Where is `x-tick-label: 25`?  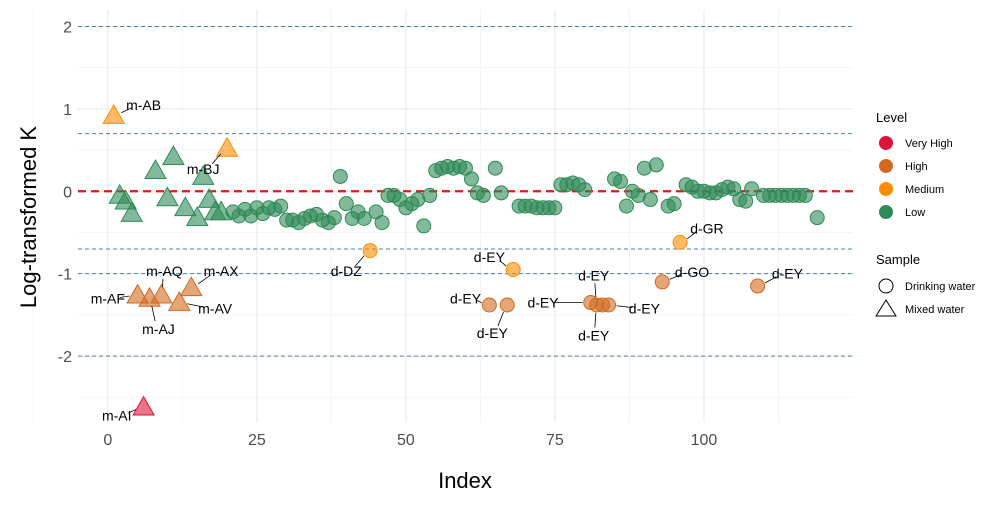 x-tick-label: 25 is located at coordinates (257, 440).